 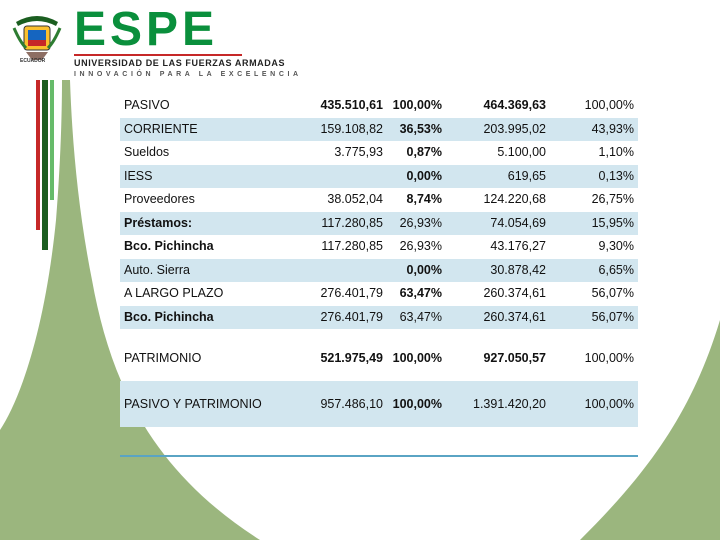 I want to click on table-row: PASIVO 435.510,61 100,00% 464.369,63 100,00%, so click(x=379, y=106).